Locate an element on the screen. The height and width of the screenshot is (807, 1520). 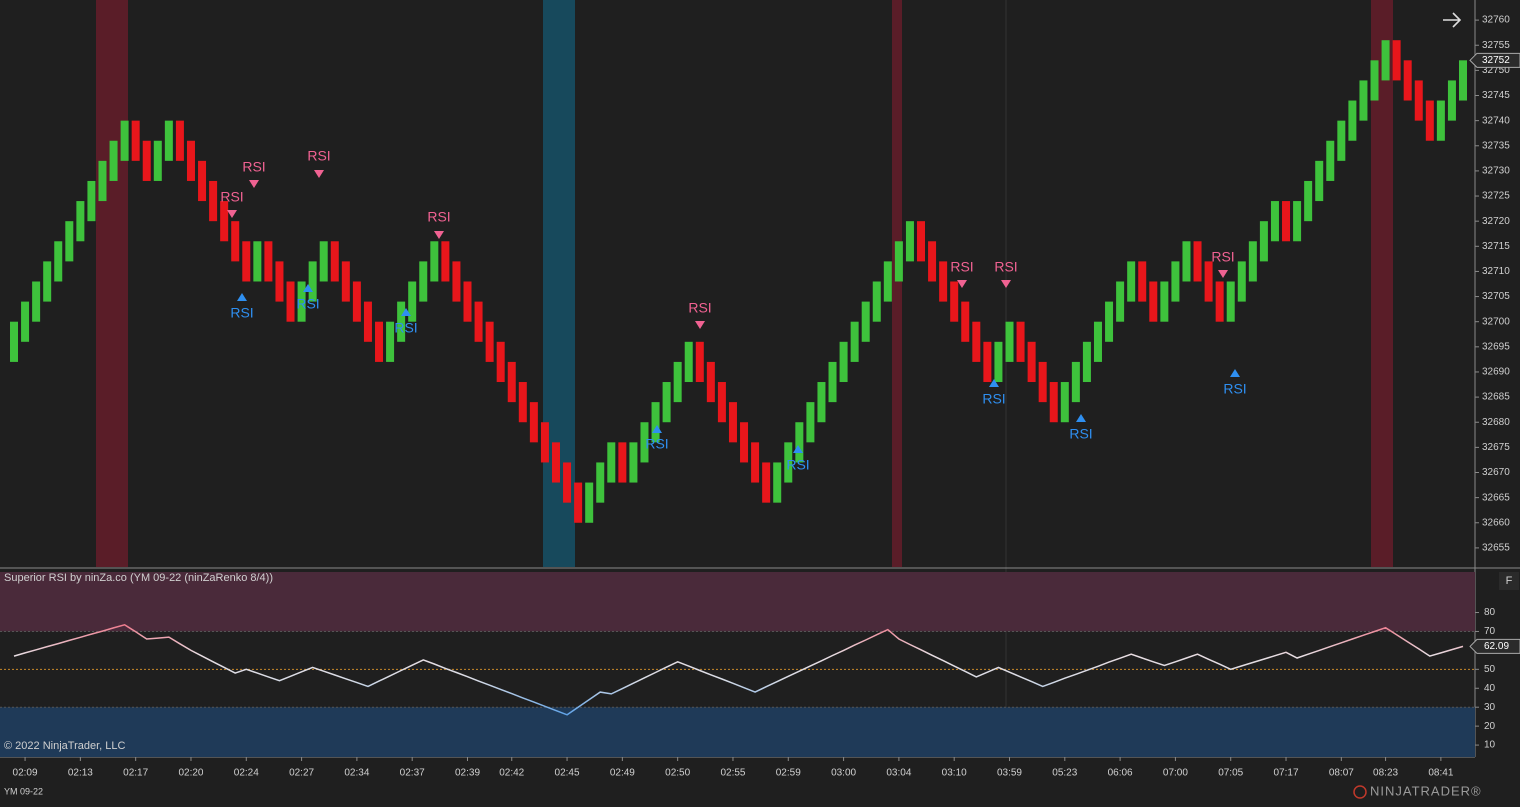
x-tick-label: 08:07 is located at coordinates (1341, 773).